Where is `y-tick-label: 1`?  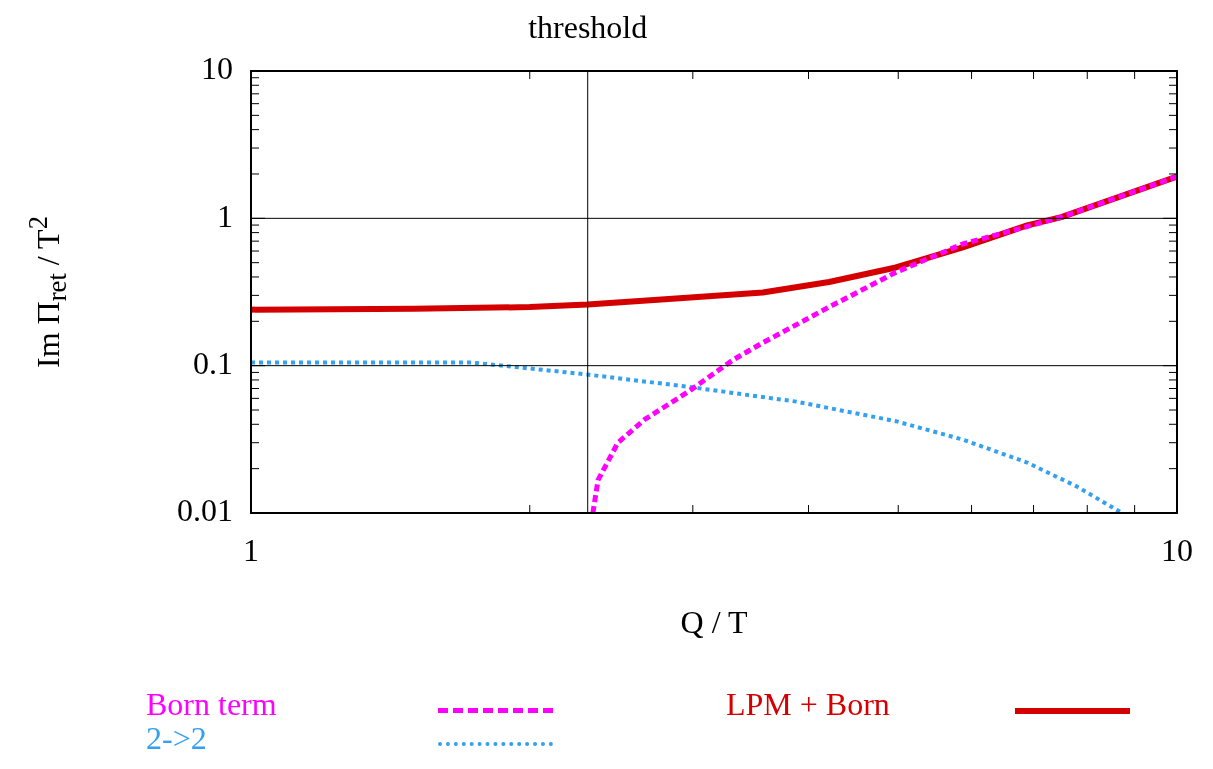
y-tick-label: 1 is located at coordinates (225, 215).